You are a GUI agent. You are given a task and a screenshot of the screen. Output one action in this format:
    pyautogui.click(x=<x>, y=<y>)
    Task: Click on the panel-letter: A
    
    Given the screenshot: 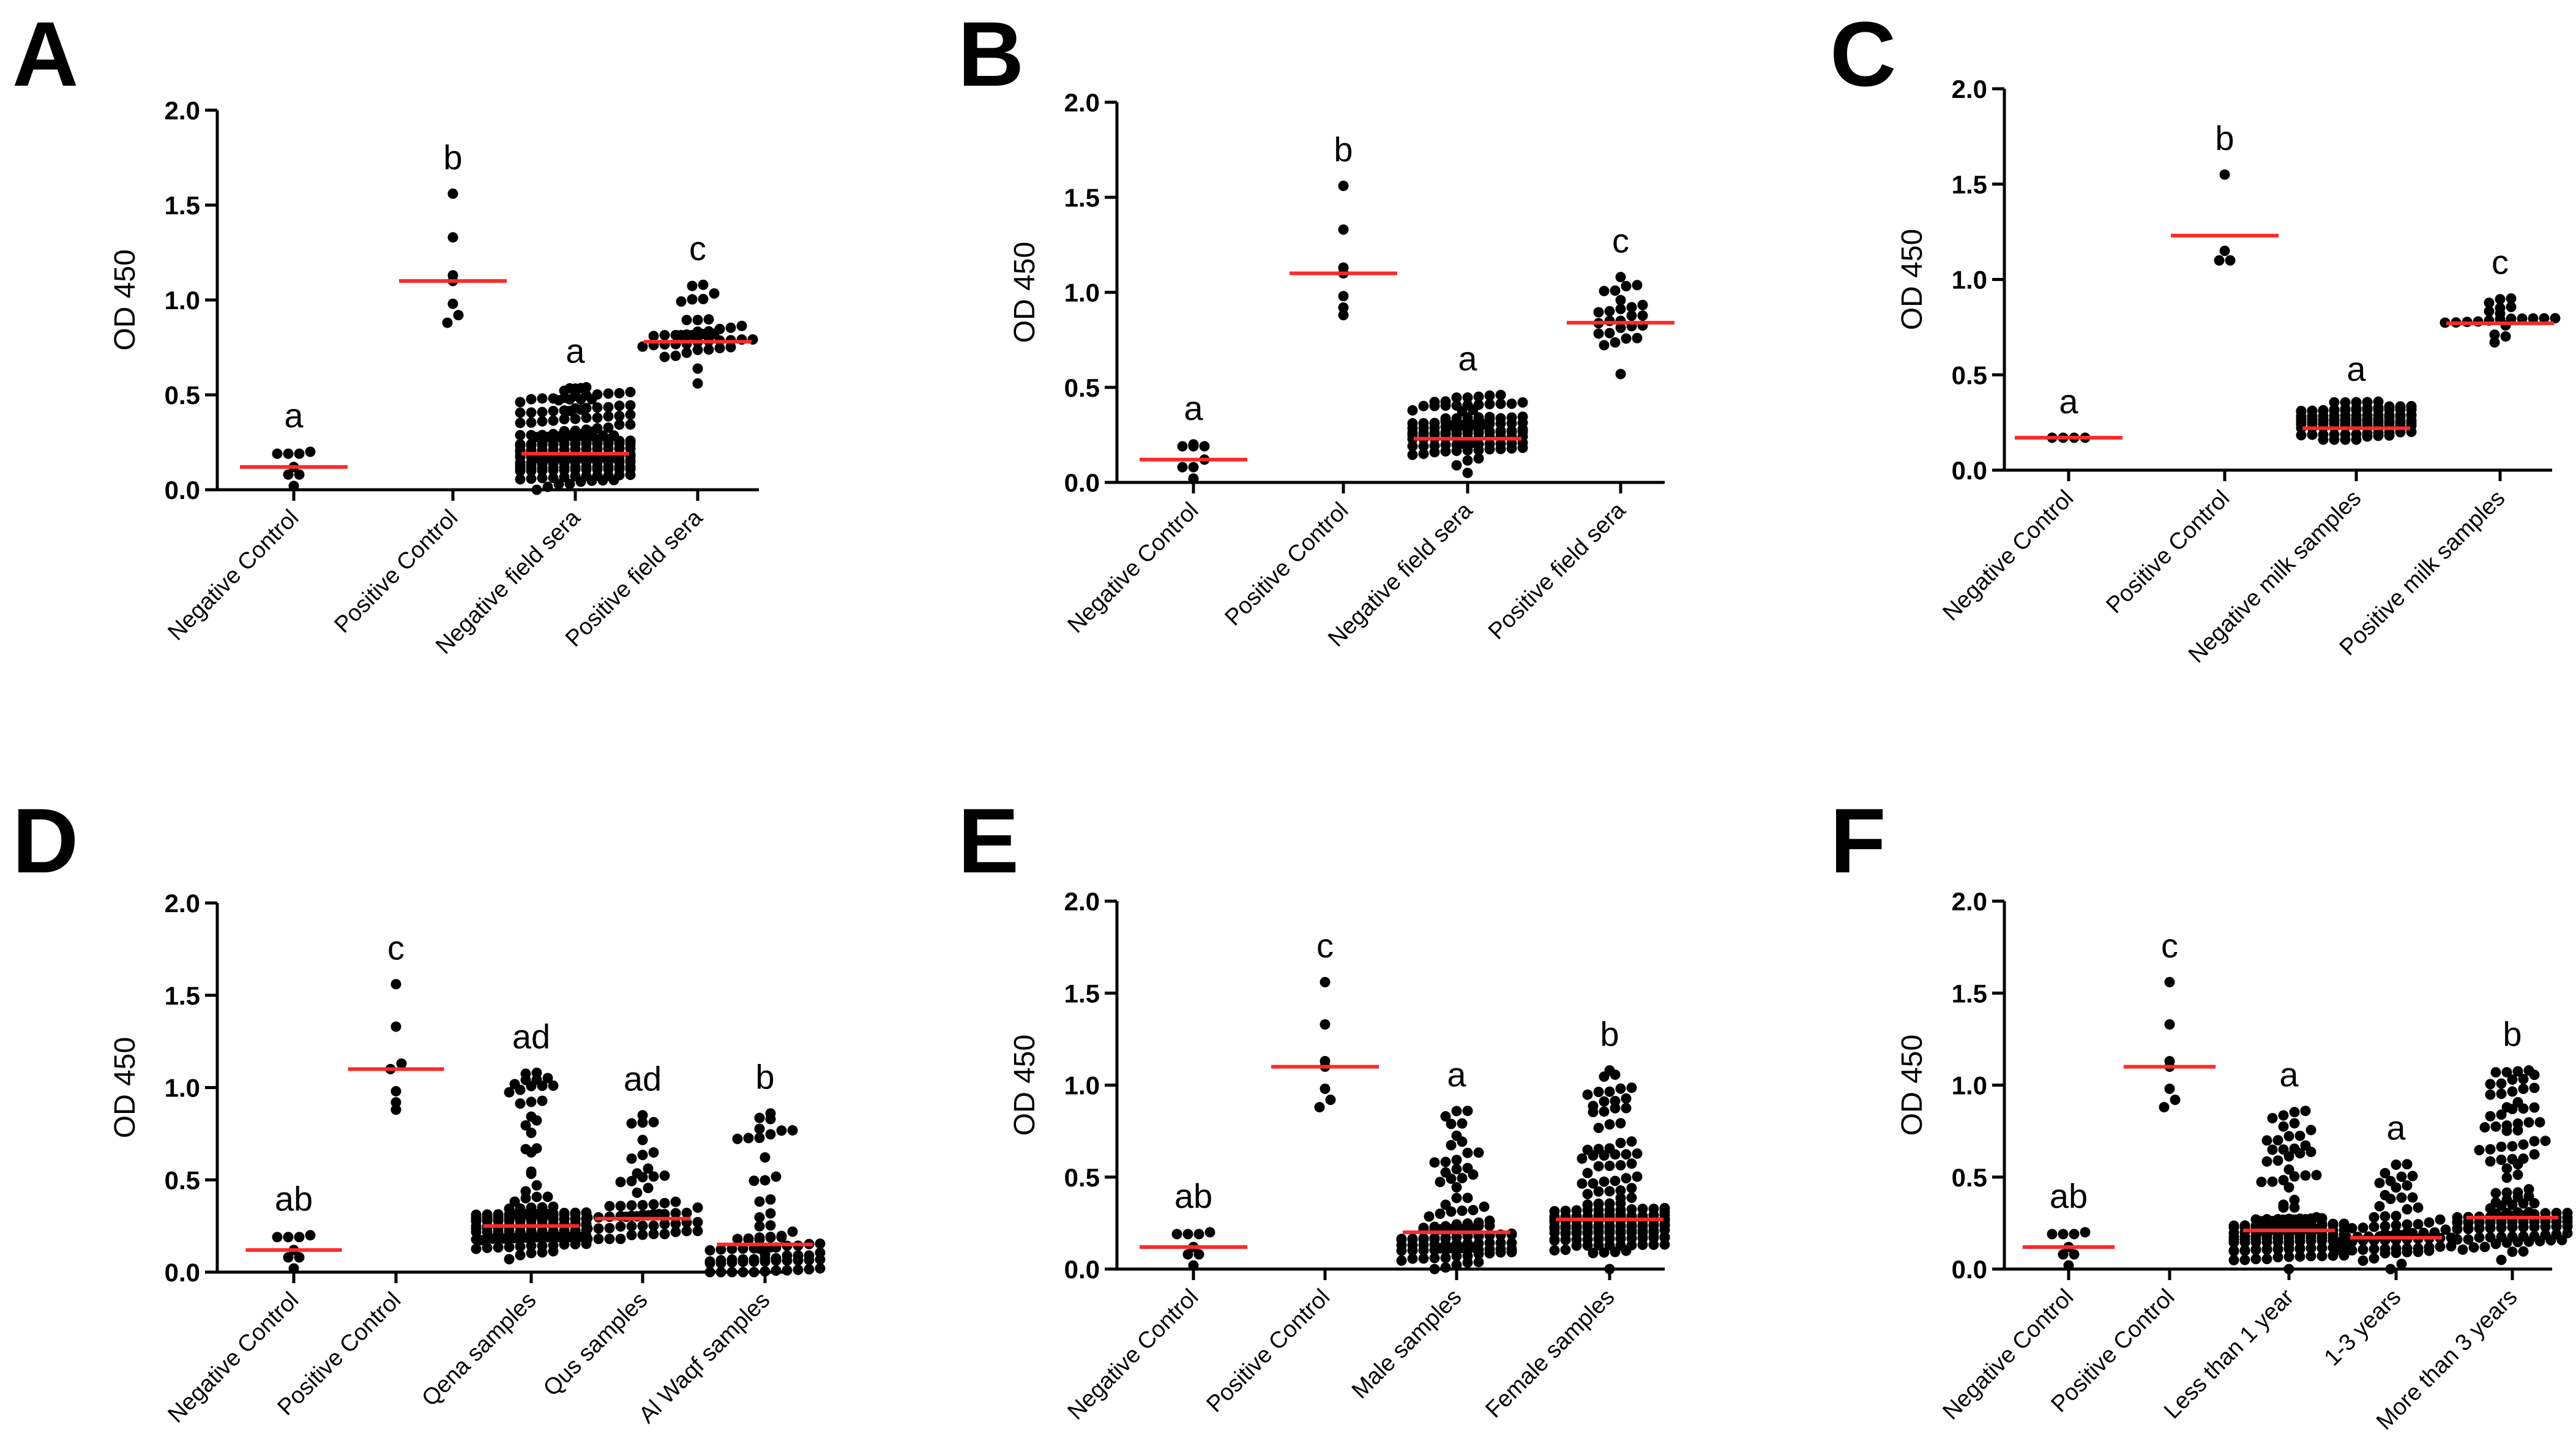 What is the action you would take?
    pyautogui.click(x=45, y=53)
    